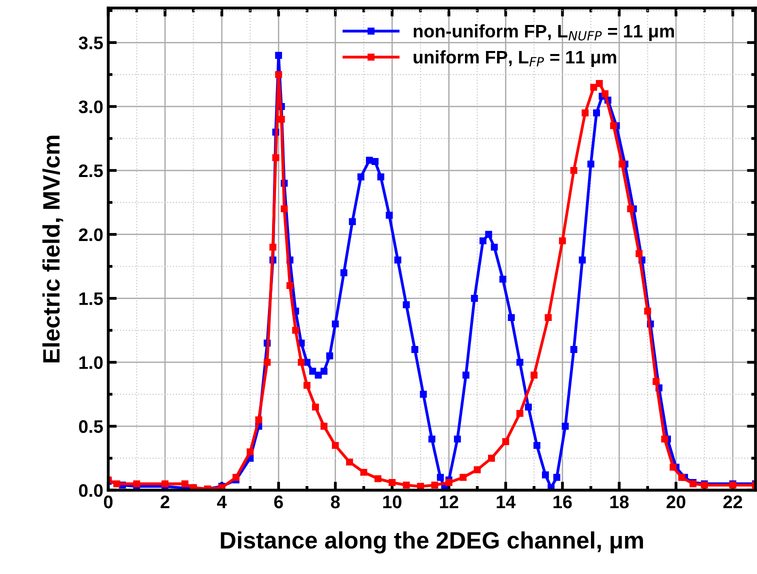  I want to click on x-tick-label: 22, so click(732, 502).